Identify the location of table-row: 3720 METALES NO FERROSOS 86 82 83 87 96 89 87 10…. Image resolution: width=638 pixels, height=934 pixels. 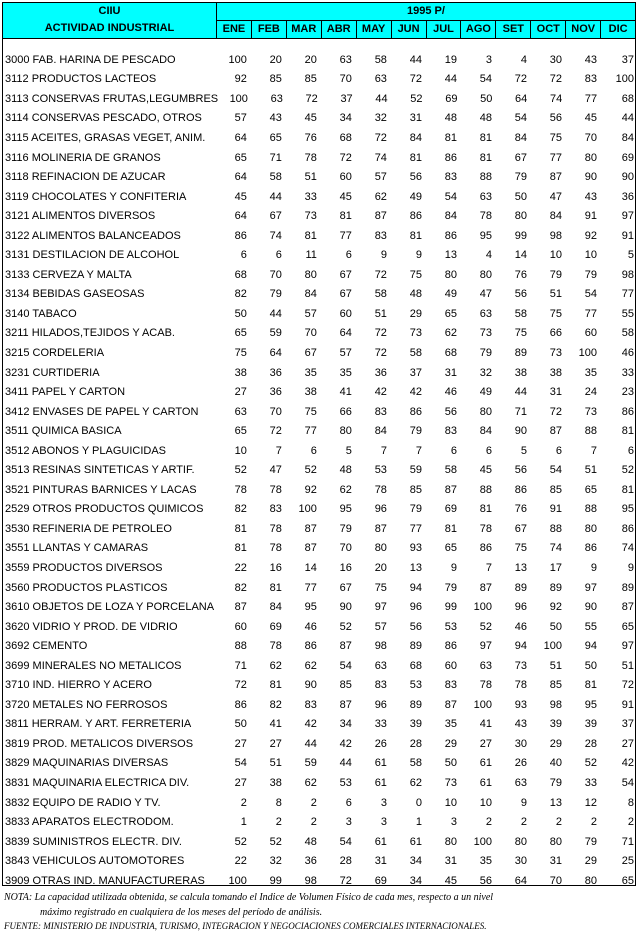
(319, 705).